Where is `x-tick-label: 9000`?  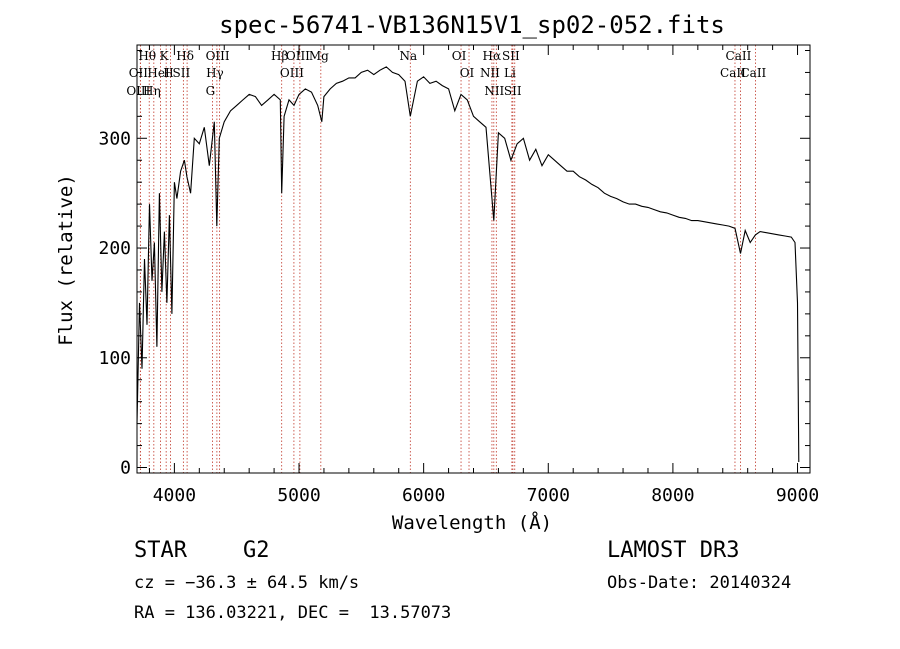 x-tick-label: 9000 is located at coordinates (797, 495).